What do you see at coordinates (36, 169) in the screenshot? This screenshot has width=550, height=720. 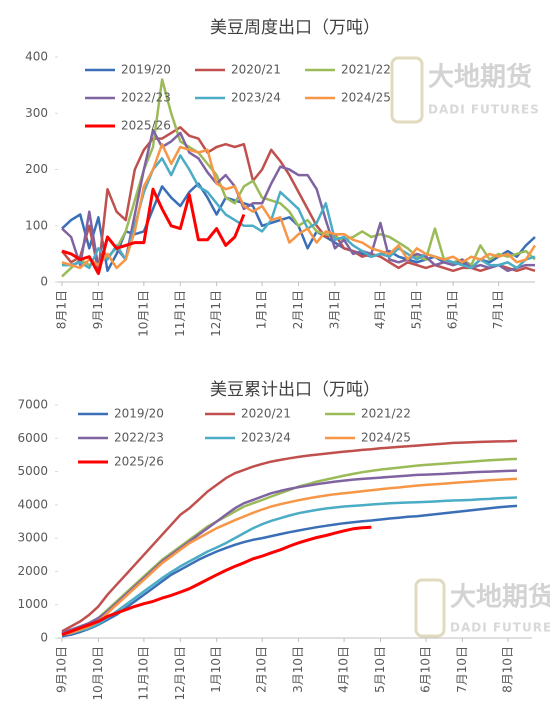 I see `y-tick-label: 200` at bounding box center [36, 169].